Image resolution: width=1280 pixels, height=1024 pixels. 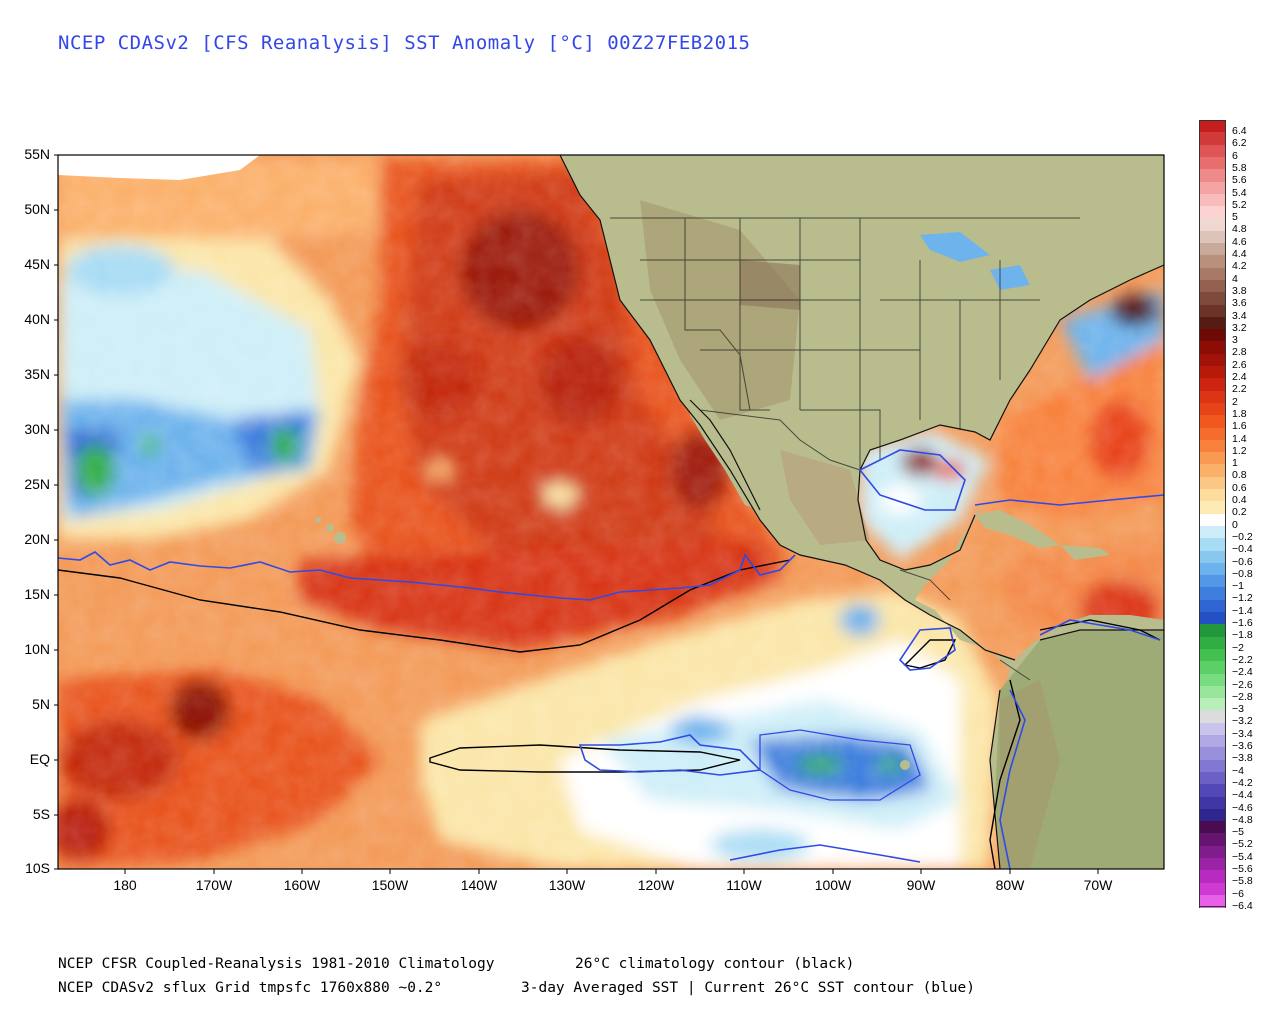 I want to click on lon-label: 130W, so click(x=567, y=885).